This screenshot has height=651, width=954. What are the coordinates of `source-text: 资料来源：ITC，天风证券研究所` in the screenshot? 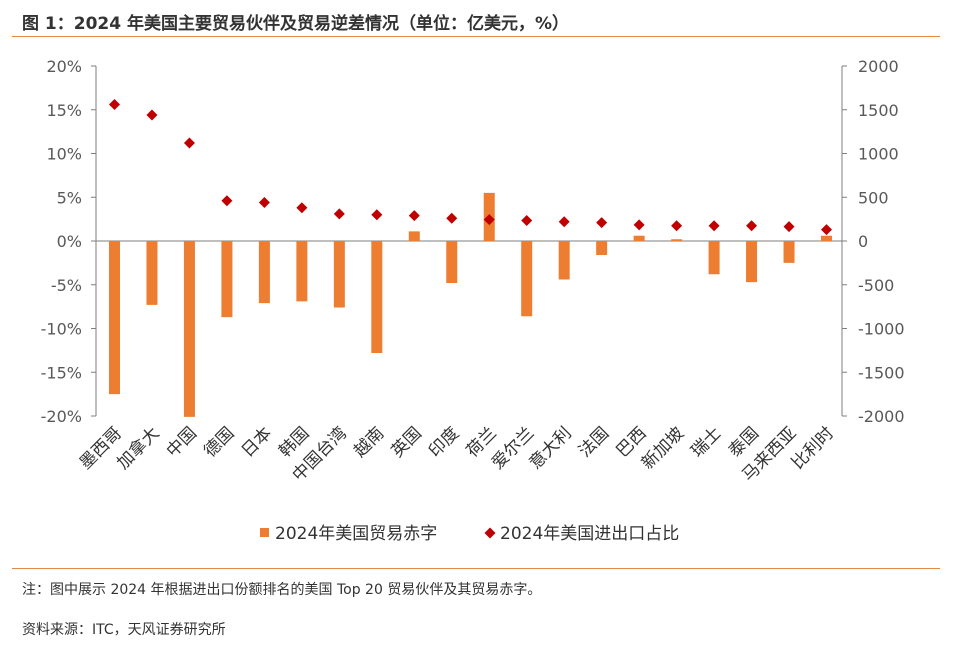 It's located at (124, 630).